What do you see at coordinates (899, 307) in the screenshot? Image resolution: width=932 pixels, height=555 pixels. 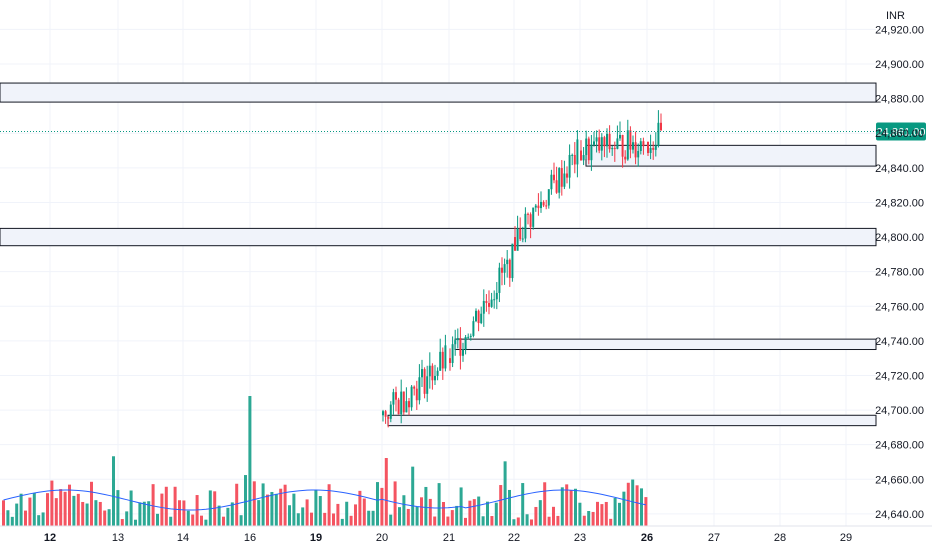 I see `y-tick-label: 24,760.00` at bounding box center [899, 307].